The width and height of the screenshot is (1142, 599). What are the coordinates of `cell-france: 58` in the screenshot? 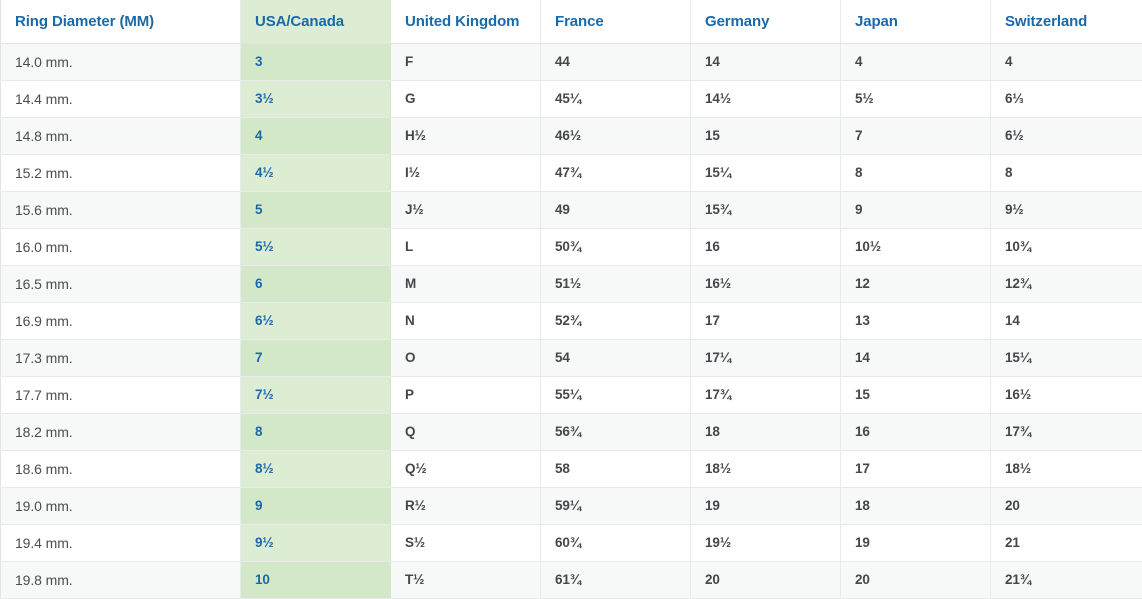 It's located at (615, 469).